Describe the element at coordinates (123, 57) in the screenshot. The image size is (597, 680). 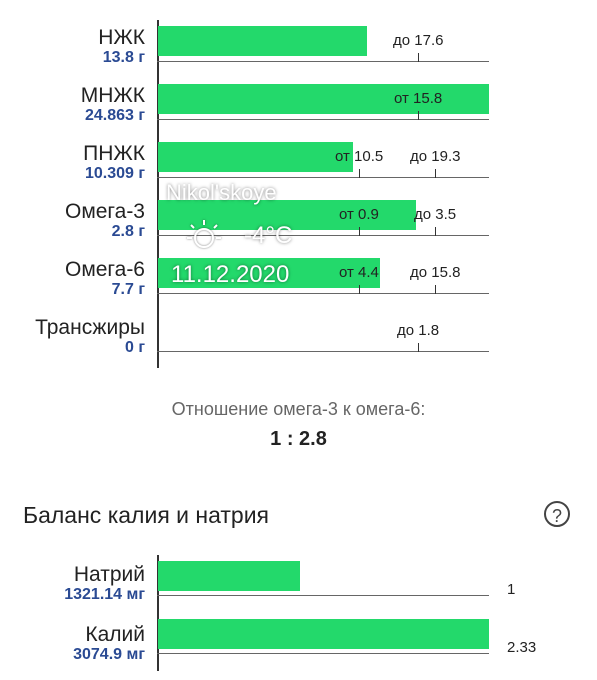
I see `fat-value: 13.8 г` at that location.